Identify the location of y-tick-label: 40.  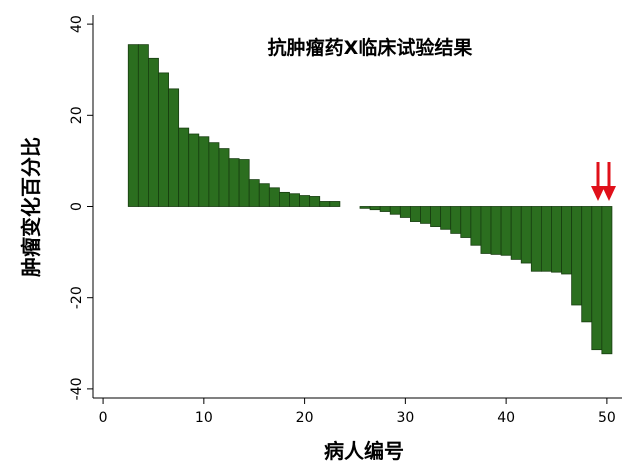
(77, 24).